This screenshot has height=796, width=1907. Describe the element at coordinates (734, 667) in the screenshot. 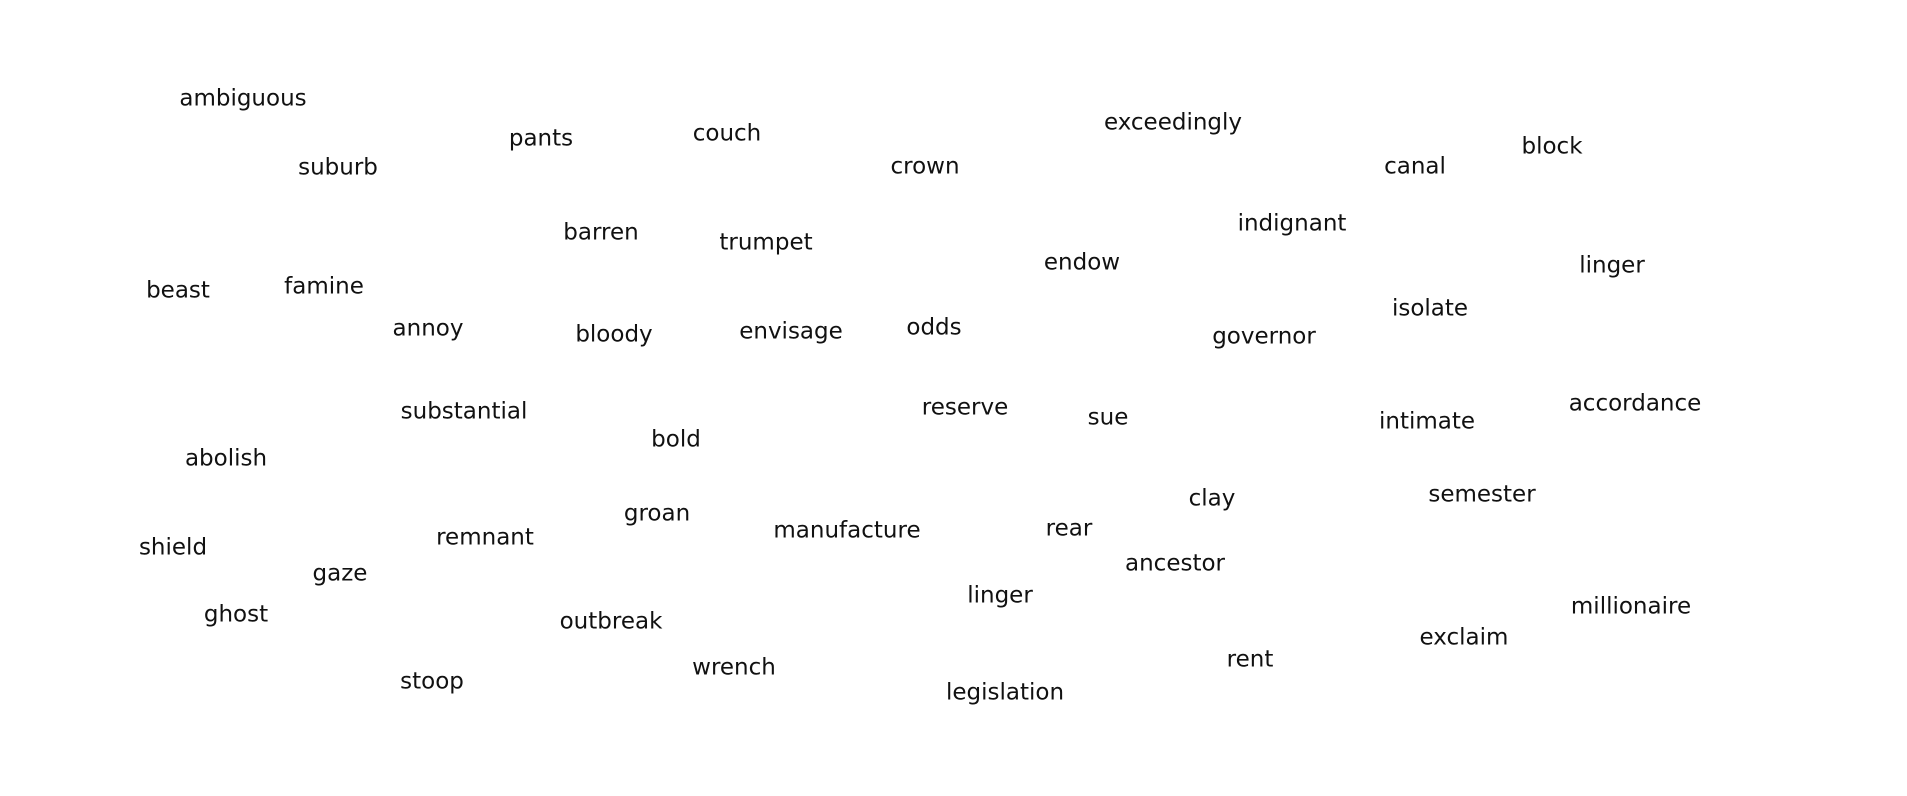

I see `word-label: wrench` at that location.